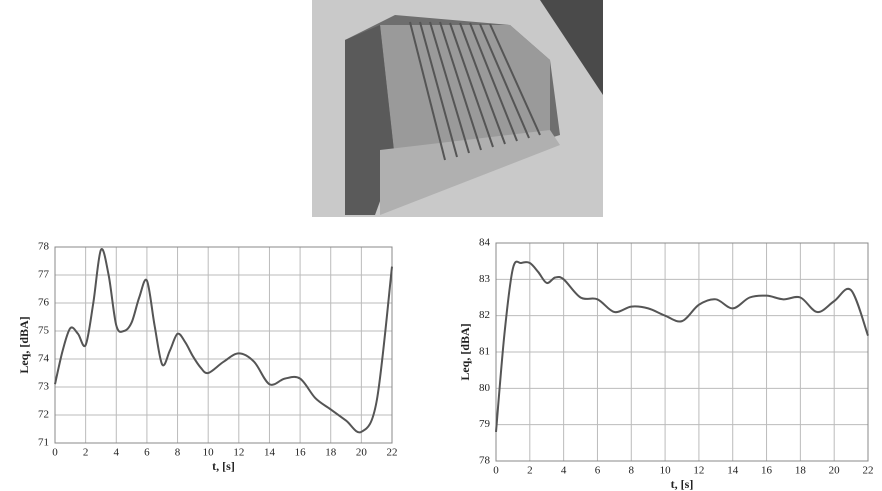 The width and height of the screenshot is (882, 491). What do you see at coordinates (484, 352) in the screenshot?
I see `y-tick-label: 81` at bounding box center [484, 352].